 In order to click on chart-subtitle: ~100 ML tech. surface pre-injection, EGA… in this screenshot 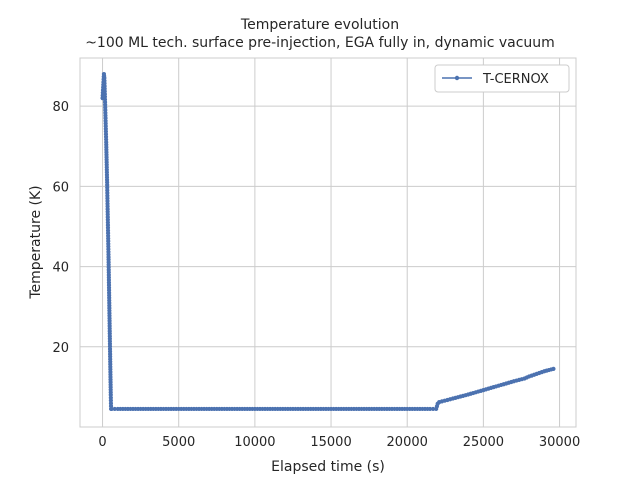, I will do `click(320, 43)`.